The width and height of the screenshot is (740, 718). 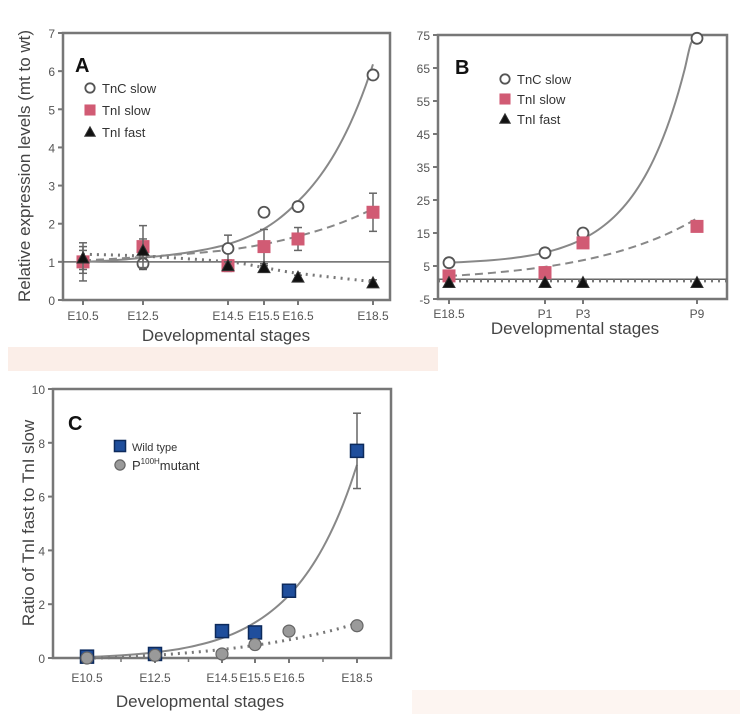 I want to click on panel-label: B, so click(x=462, y=68).